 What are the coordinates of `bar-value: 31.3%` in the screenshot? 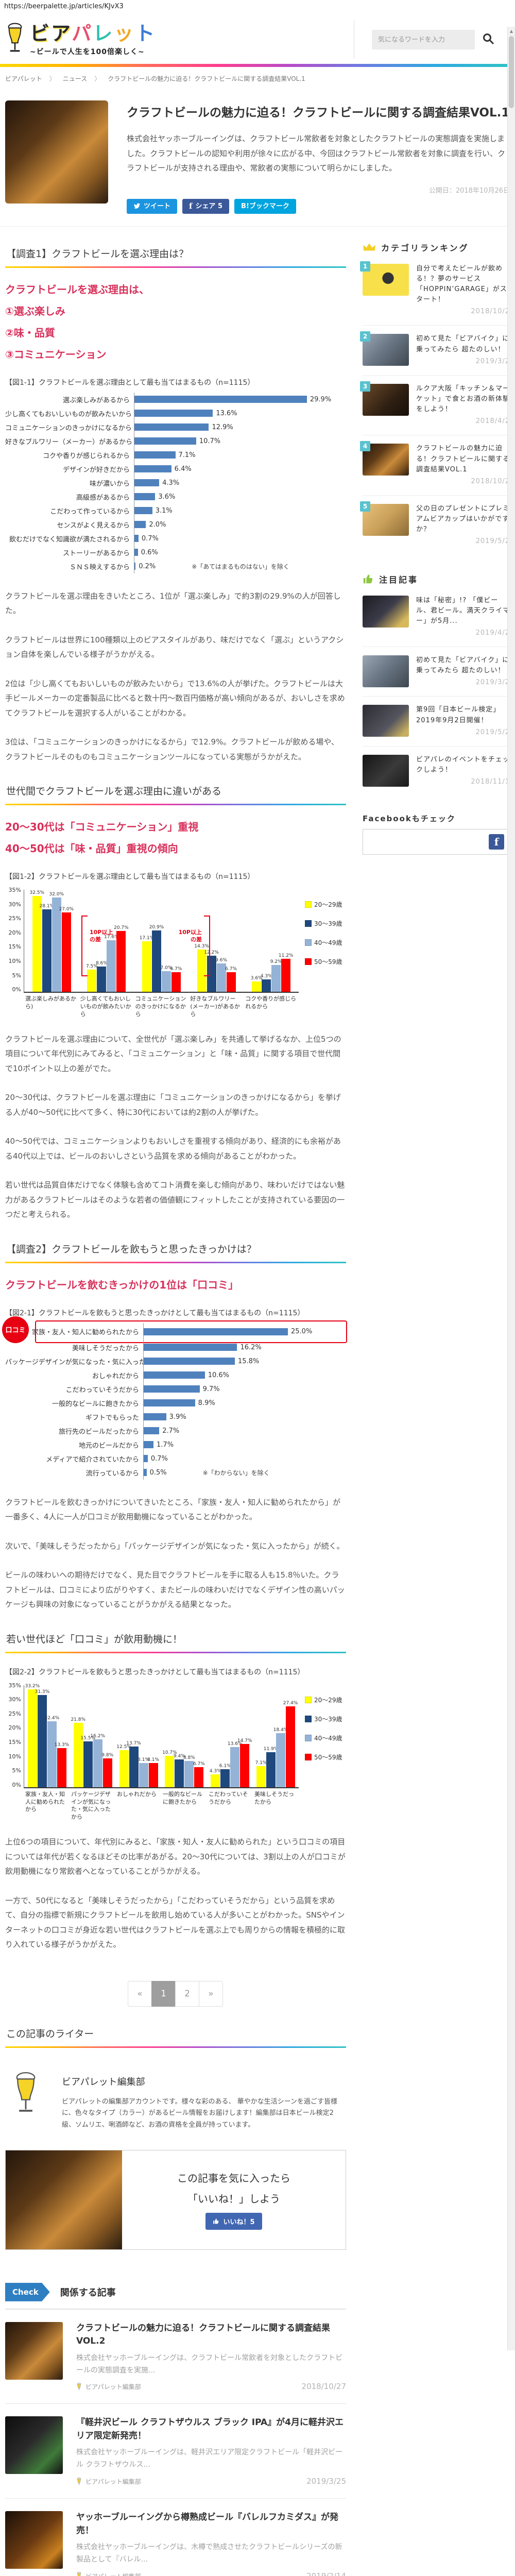 It's located at (42, 1691).